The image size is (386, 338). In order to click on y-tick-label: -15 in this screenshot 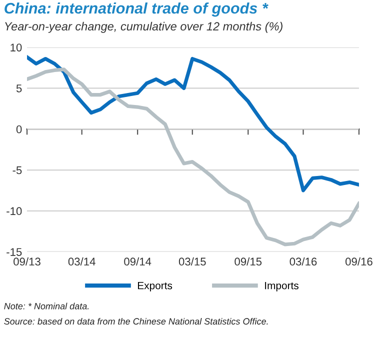, I will do `click(14, 252)`.